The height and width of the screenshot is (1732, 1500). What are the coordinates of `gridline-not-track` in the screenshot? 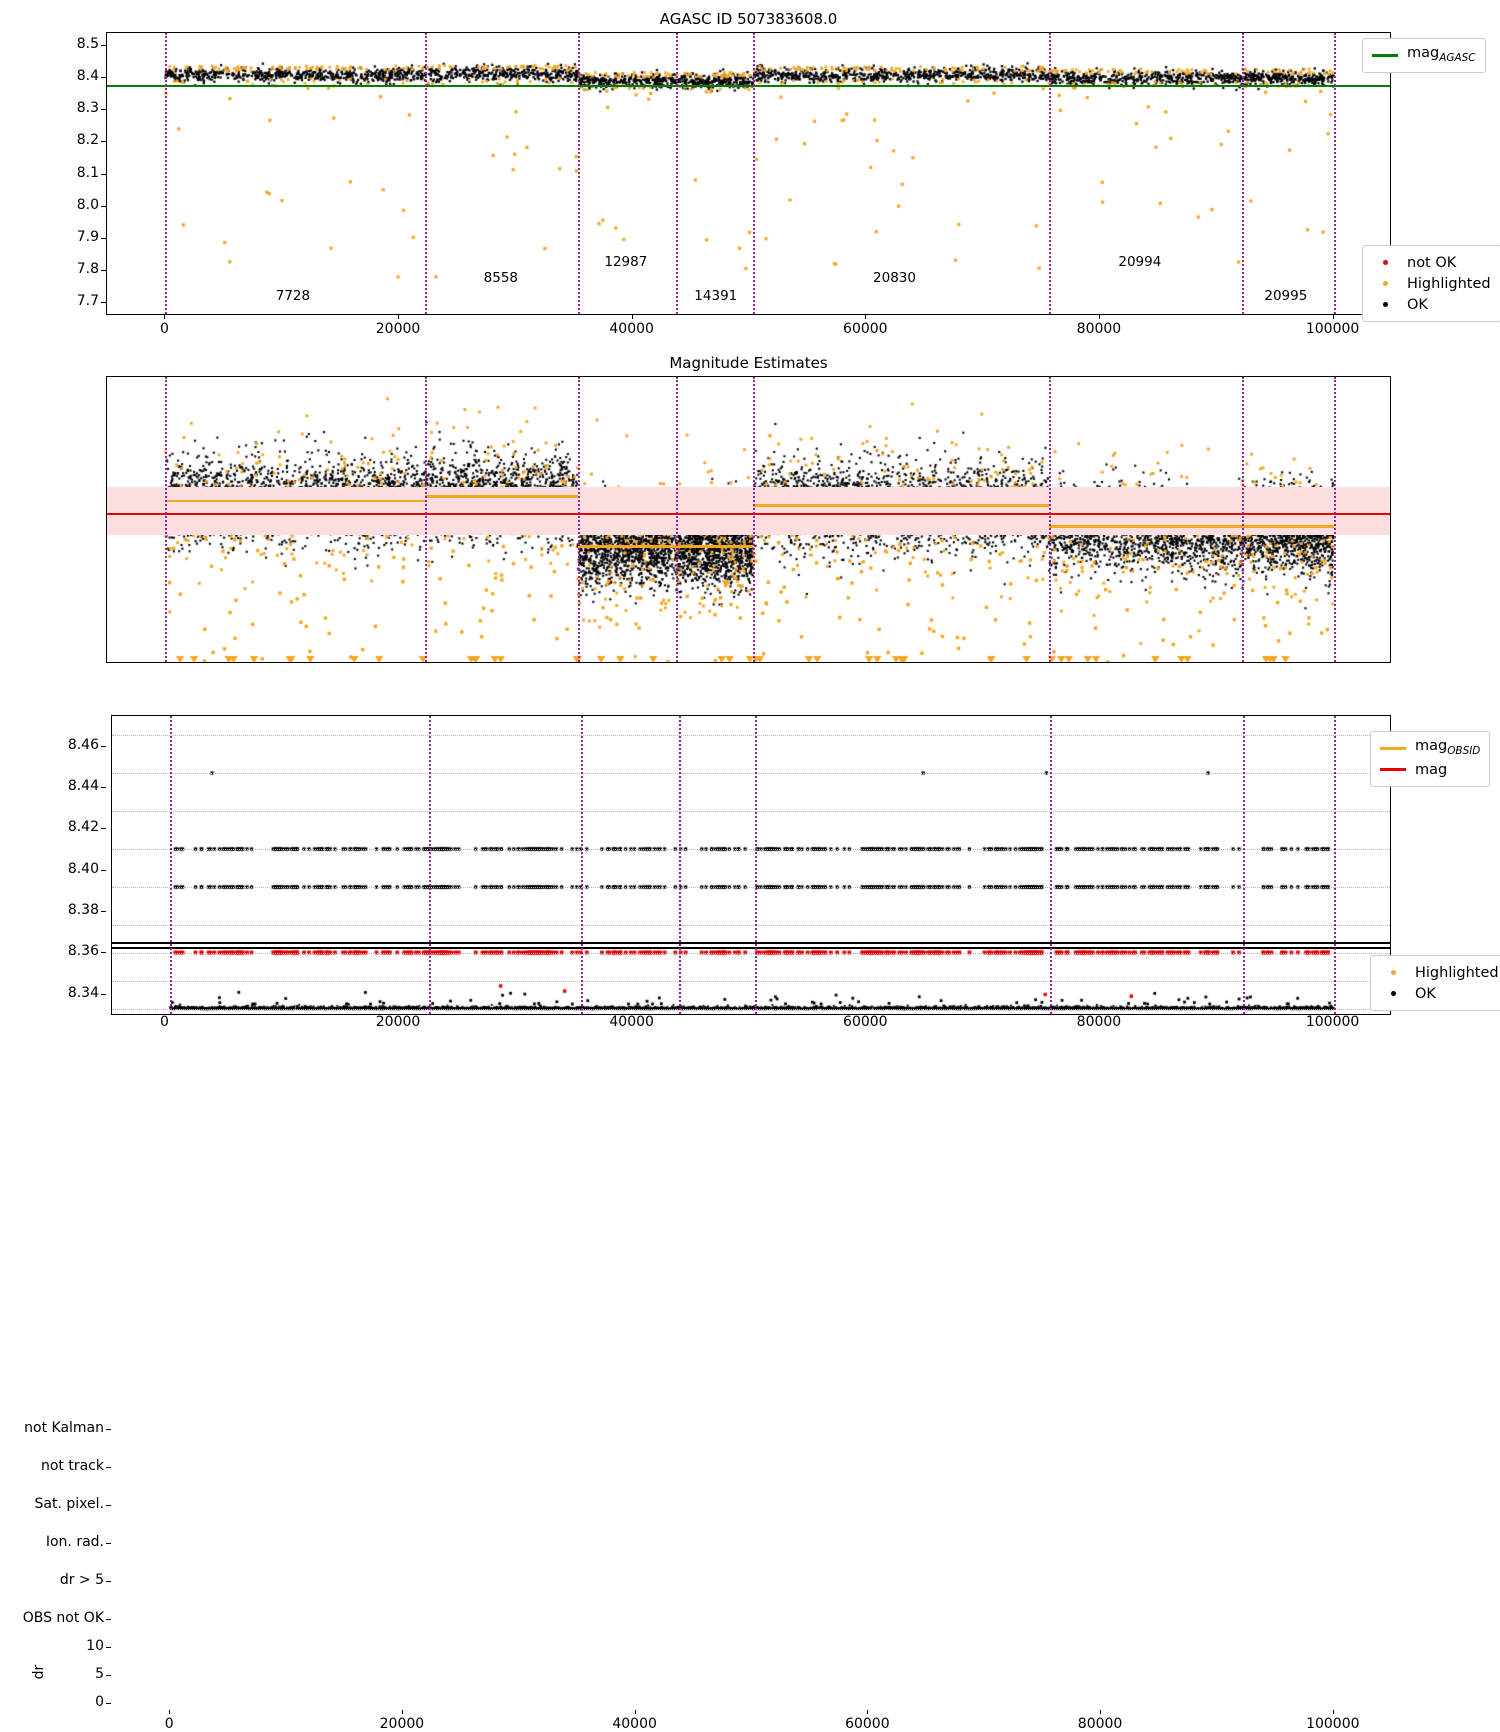 It's located at (751, 773).